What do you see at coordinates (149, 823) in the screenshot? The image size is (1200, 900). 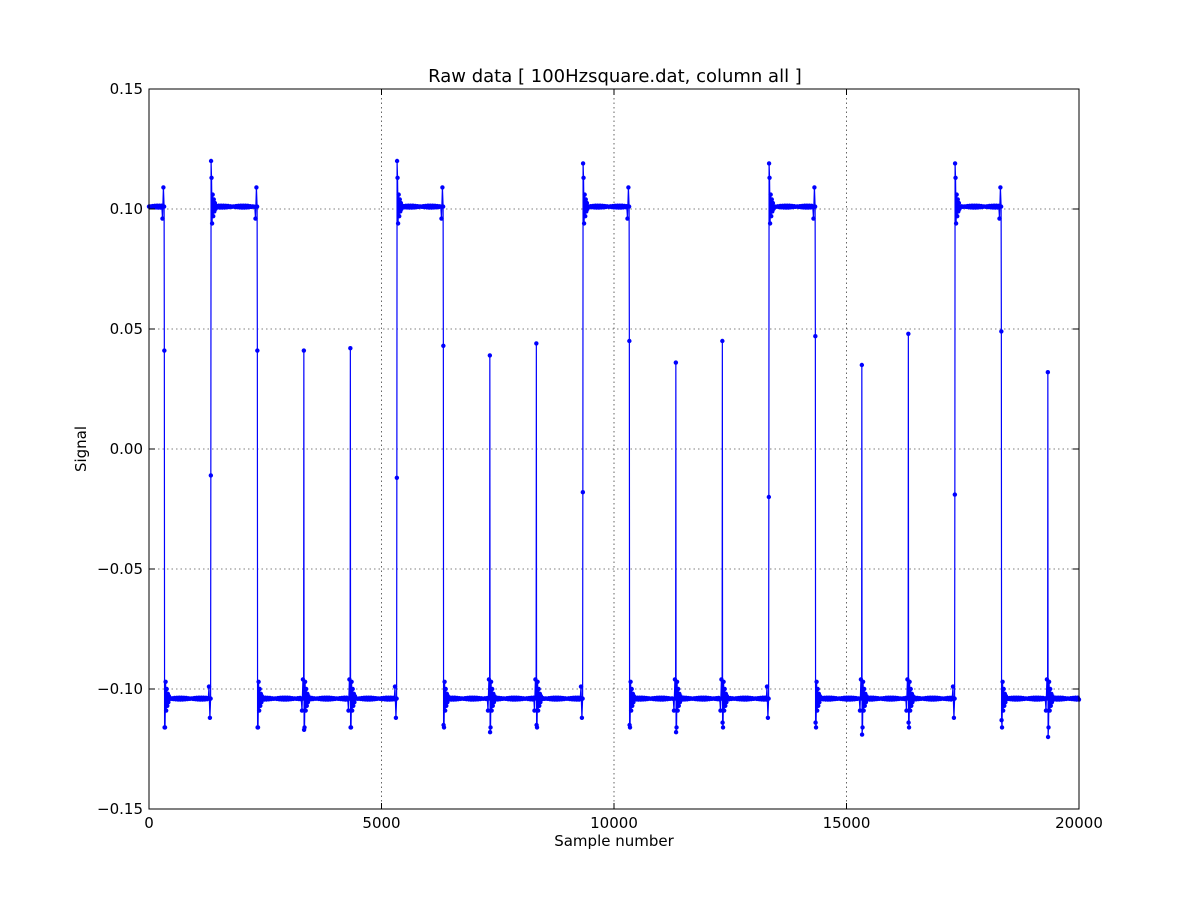 I see `x-tick-label: 0` at bounding box center [149, 823].